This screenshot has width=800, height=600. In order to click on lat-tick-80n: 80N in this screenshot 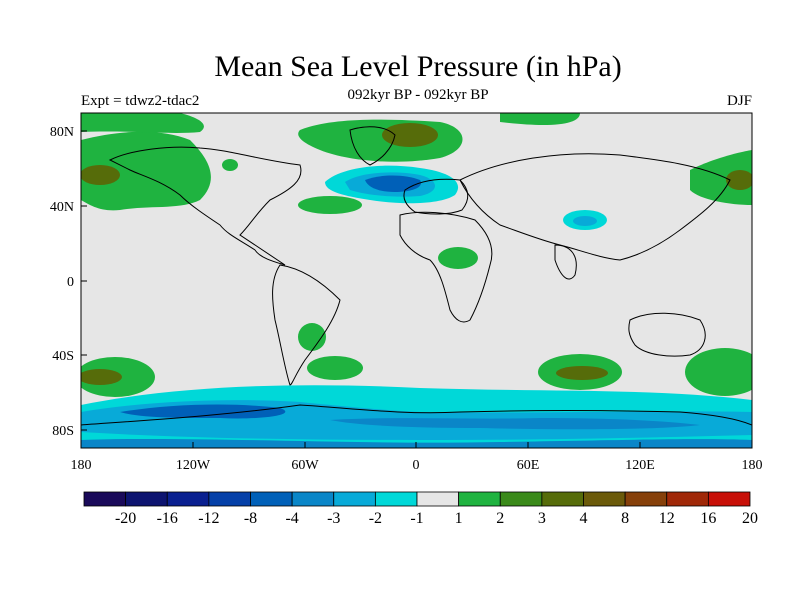, I will do `click(62, 132)`.